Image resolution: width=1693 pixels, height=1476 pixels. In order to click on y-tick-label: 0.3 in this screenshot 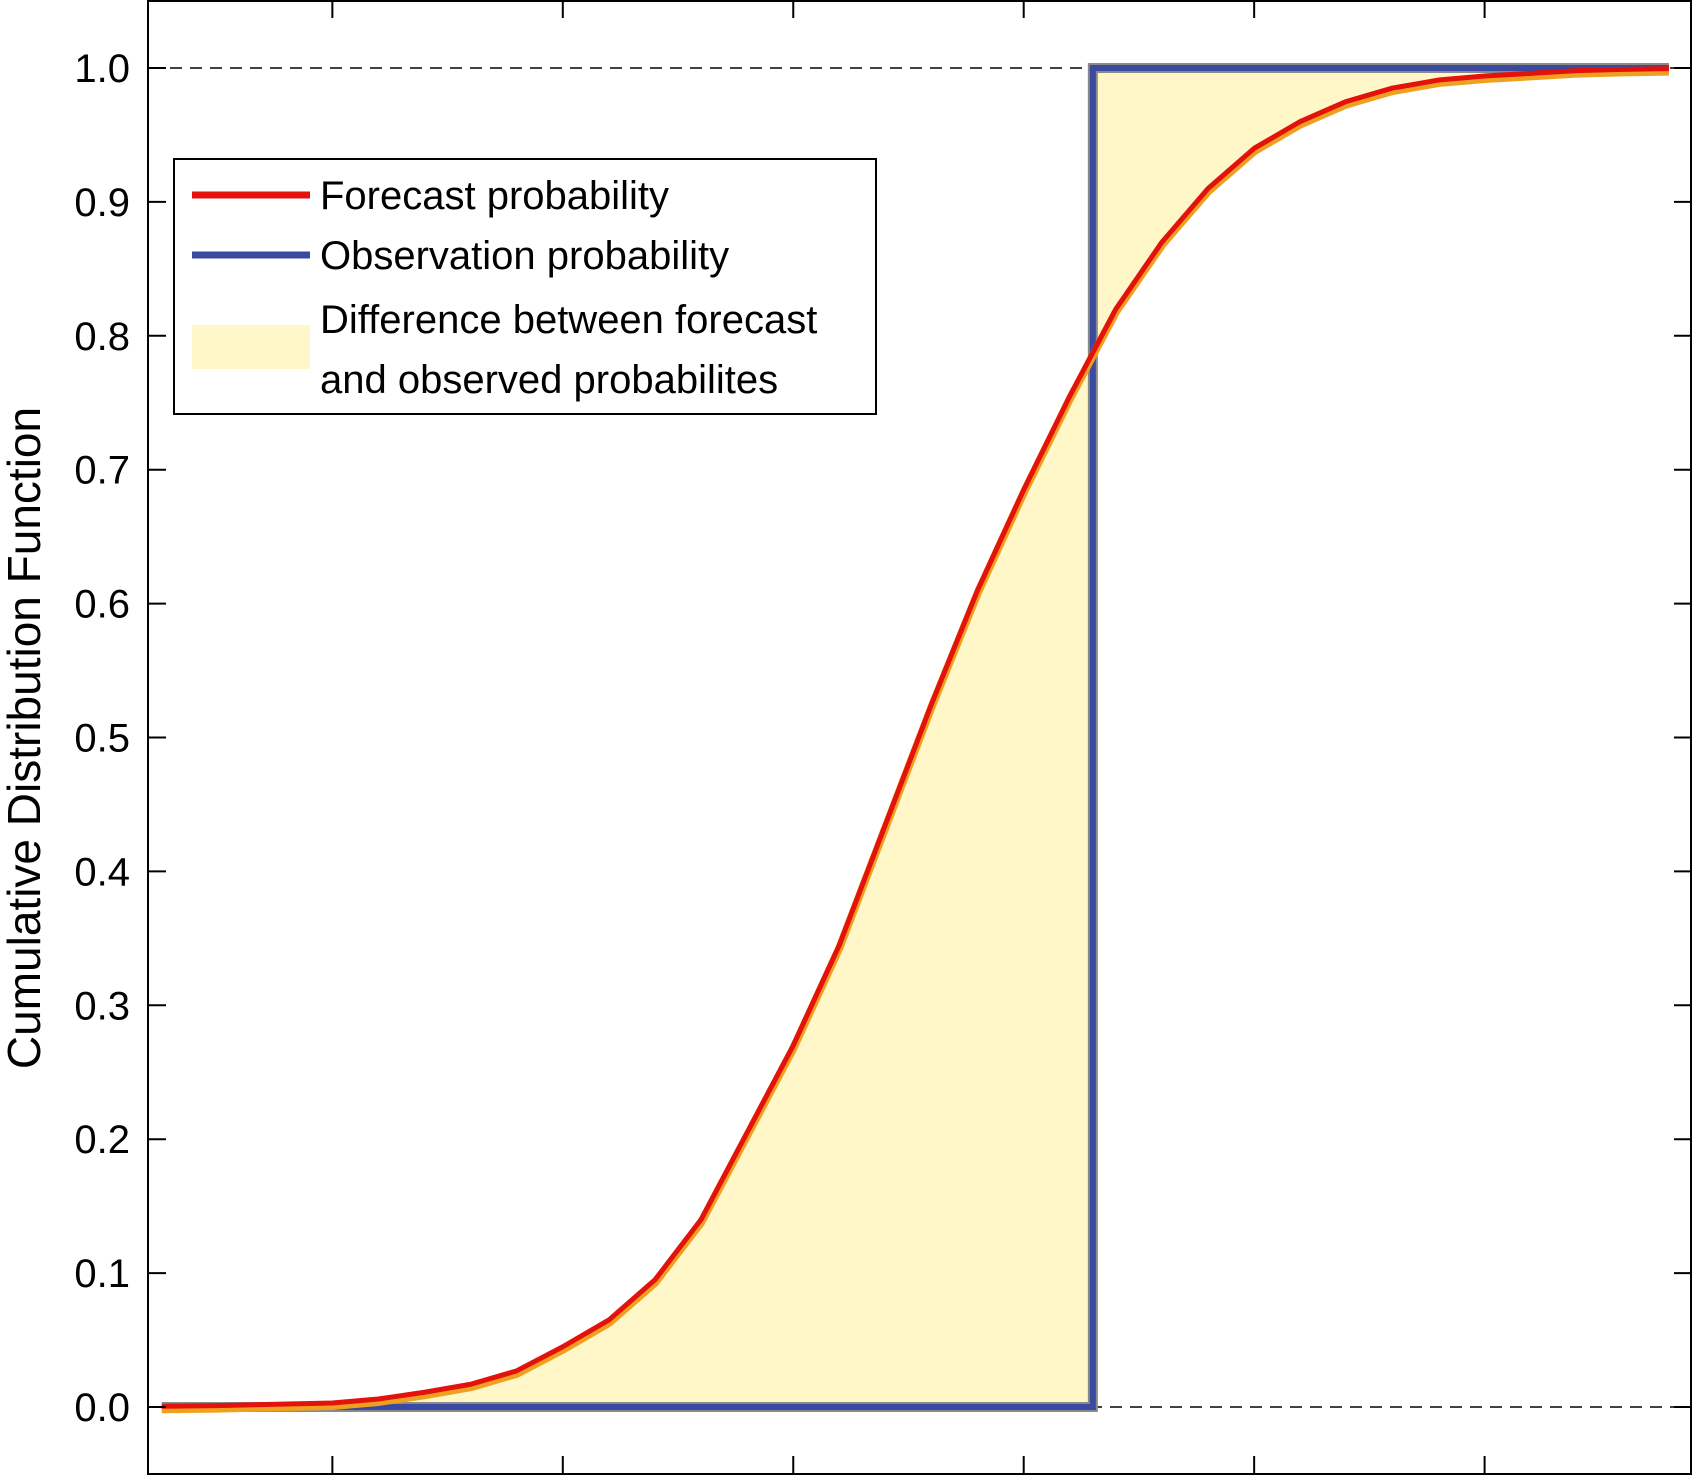, I will do `click(102, 1006)`.